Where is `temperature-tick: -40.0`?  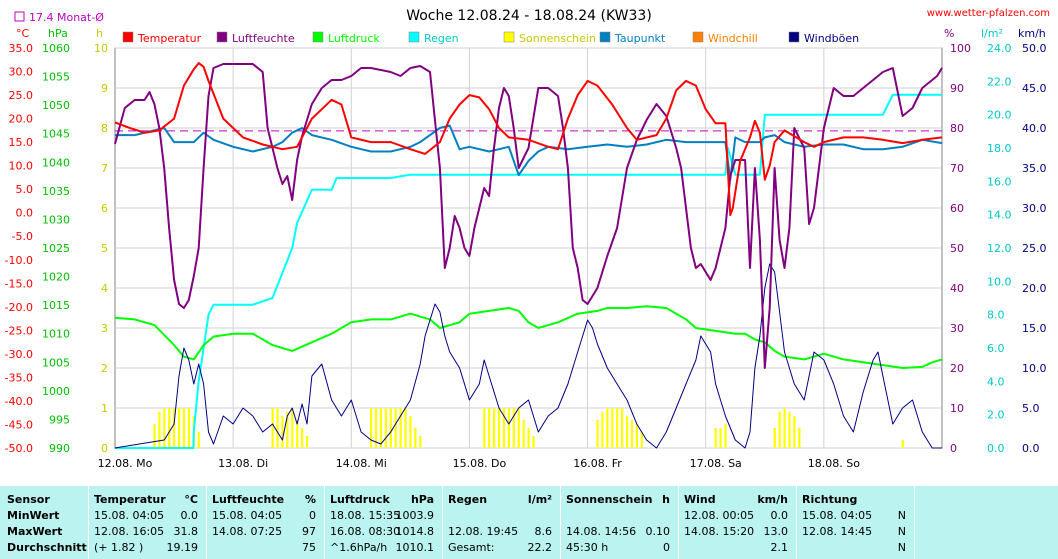 temperature-tick: -40.0 is located at coordinates (19, 401).